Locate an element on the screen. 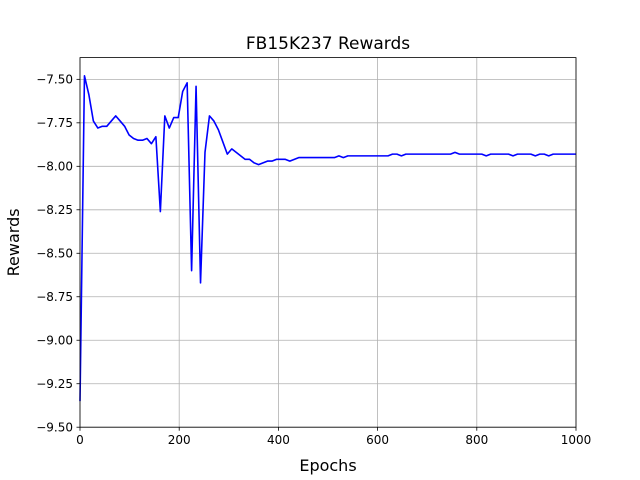 The width and height of the screenshot is (640, 480). y-tick-label: −9.50 is located at coordinates (54, 428).